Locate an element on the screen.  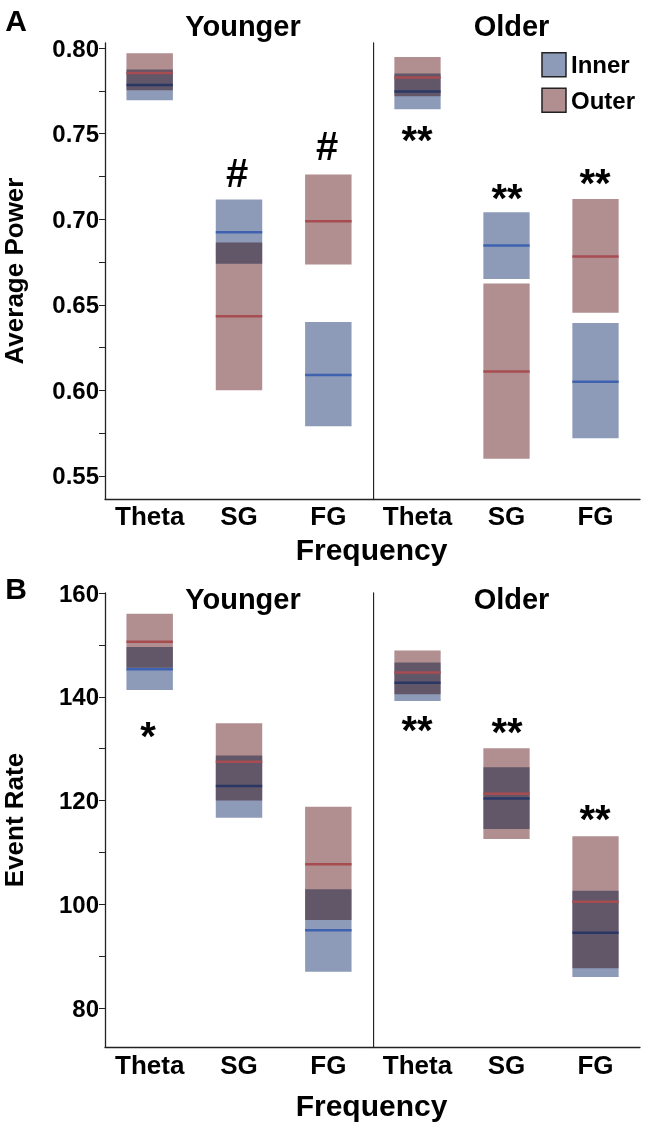
text: A is located at coordinates (16, 20).